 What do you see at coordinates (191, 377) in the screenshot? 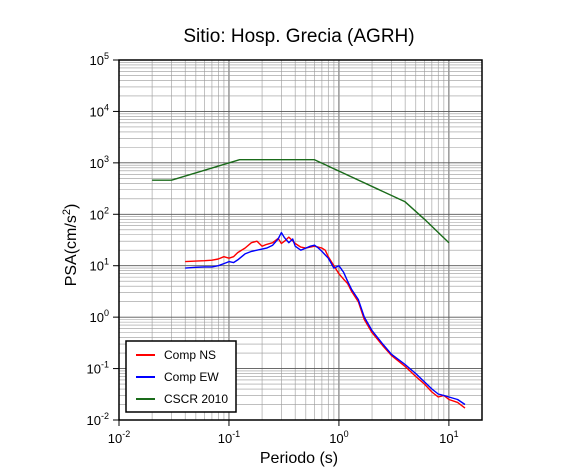
I see `legend-label-comp-ew: Comp EW` at bounding box center [191, 377].